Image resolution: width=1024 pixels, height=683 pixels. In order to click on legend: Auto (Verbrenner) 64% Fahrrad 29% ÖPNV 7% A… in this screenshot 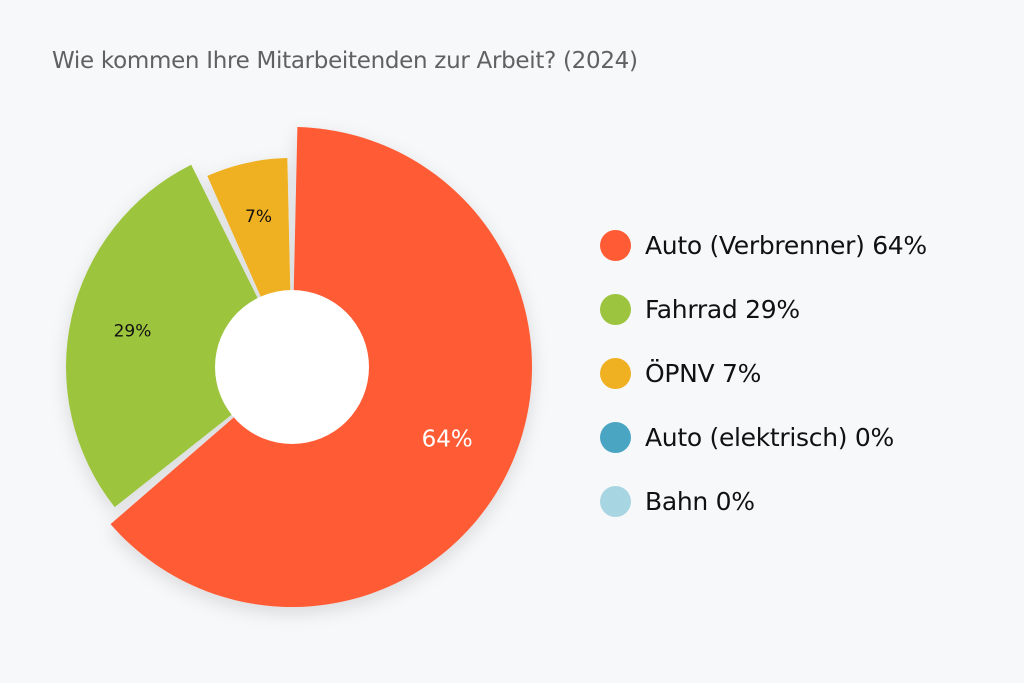, I will do `click(763, 386)`.